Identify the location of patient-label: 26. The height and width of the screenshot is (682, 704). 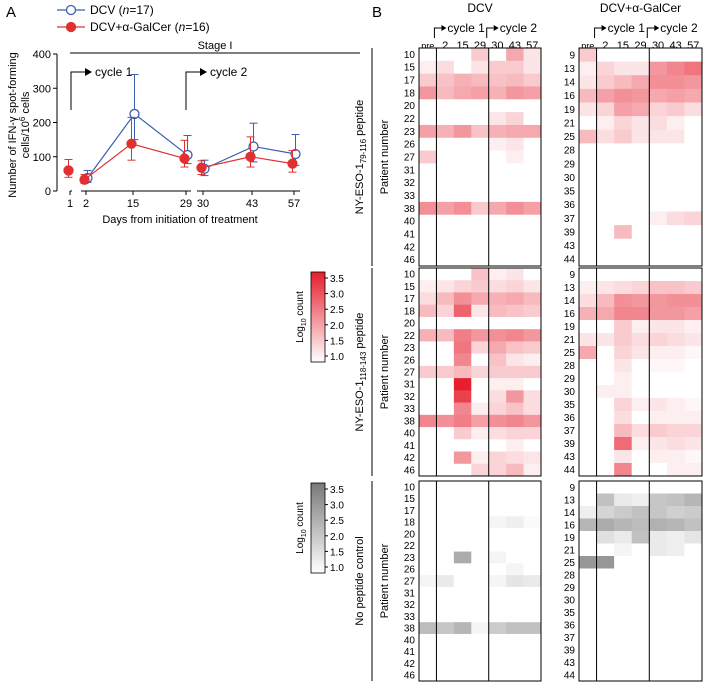
(410, 360).